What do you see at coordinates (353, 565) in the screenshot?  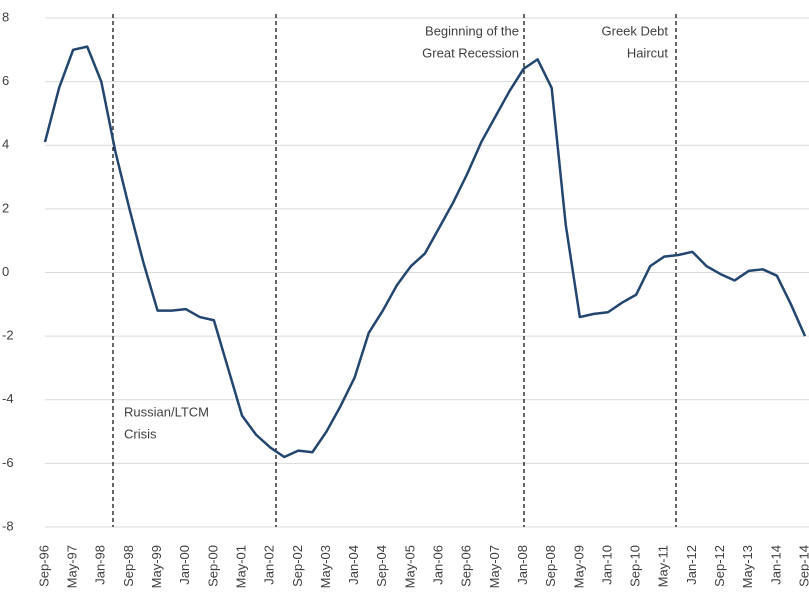 I see `x-tick-label: Jan-04` at bounding box center [353, 565].